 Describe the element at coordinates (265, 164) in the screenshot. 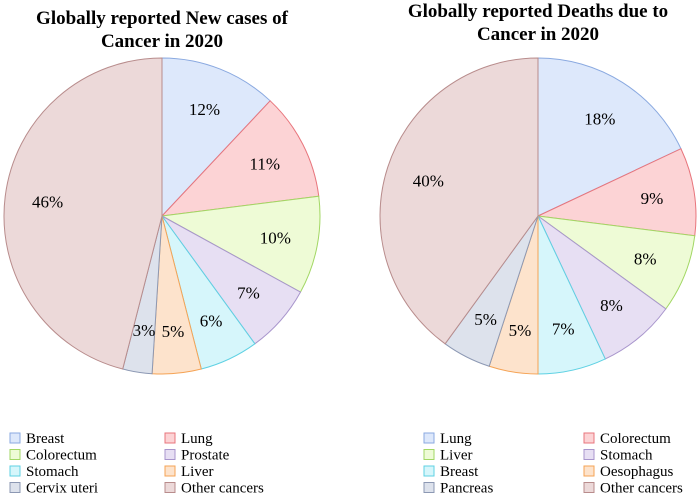

I see `new-cases-pct-label-lung: 11%` at that location.